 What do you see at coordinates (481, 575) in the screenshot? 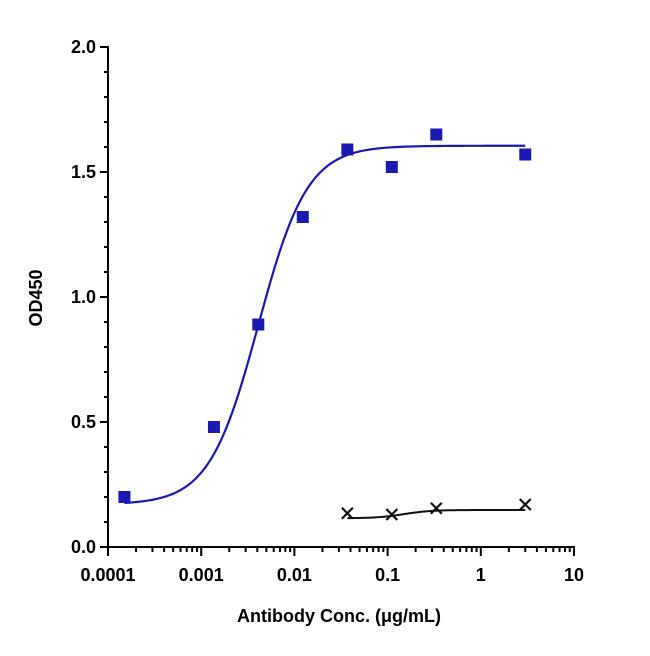
I see `x-tick-label: 1` at bounding box center [481, 575].